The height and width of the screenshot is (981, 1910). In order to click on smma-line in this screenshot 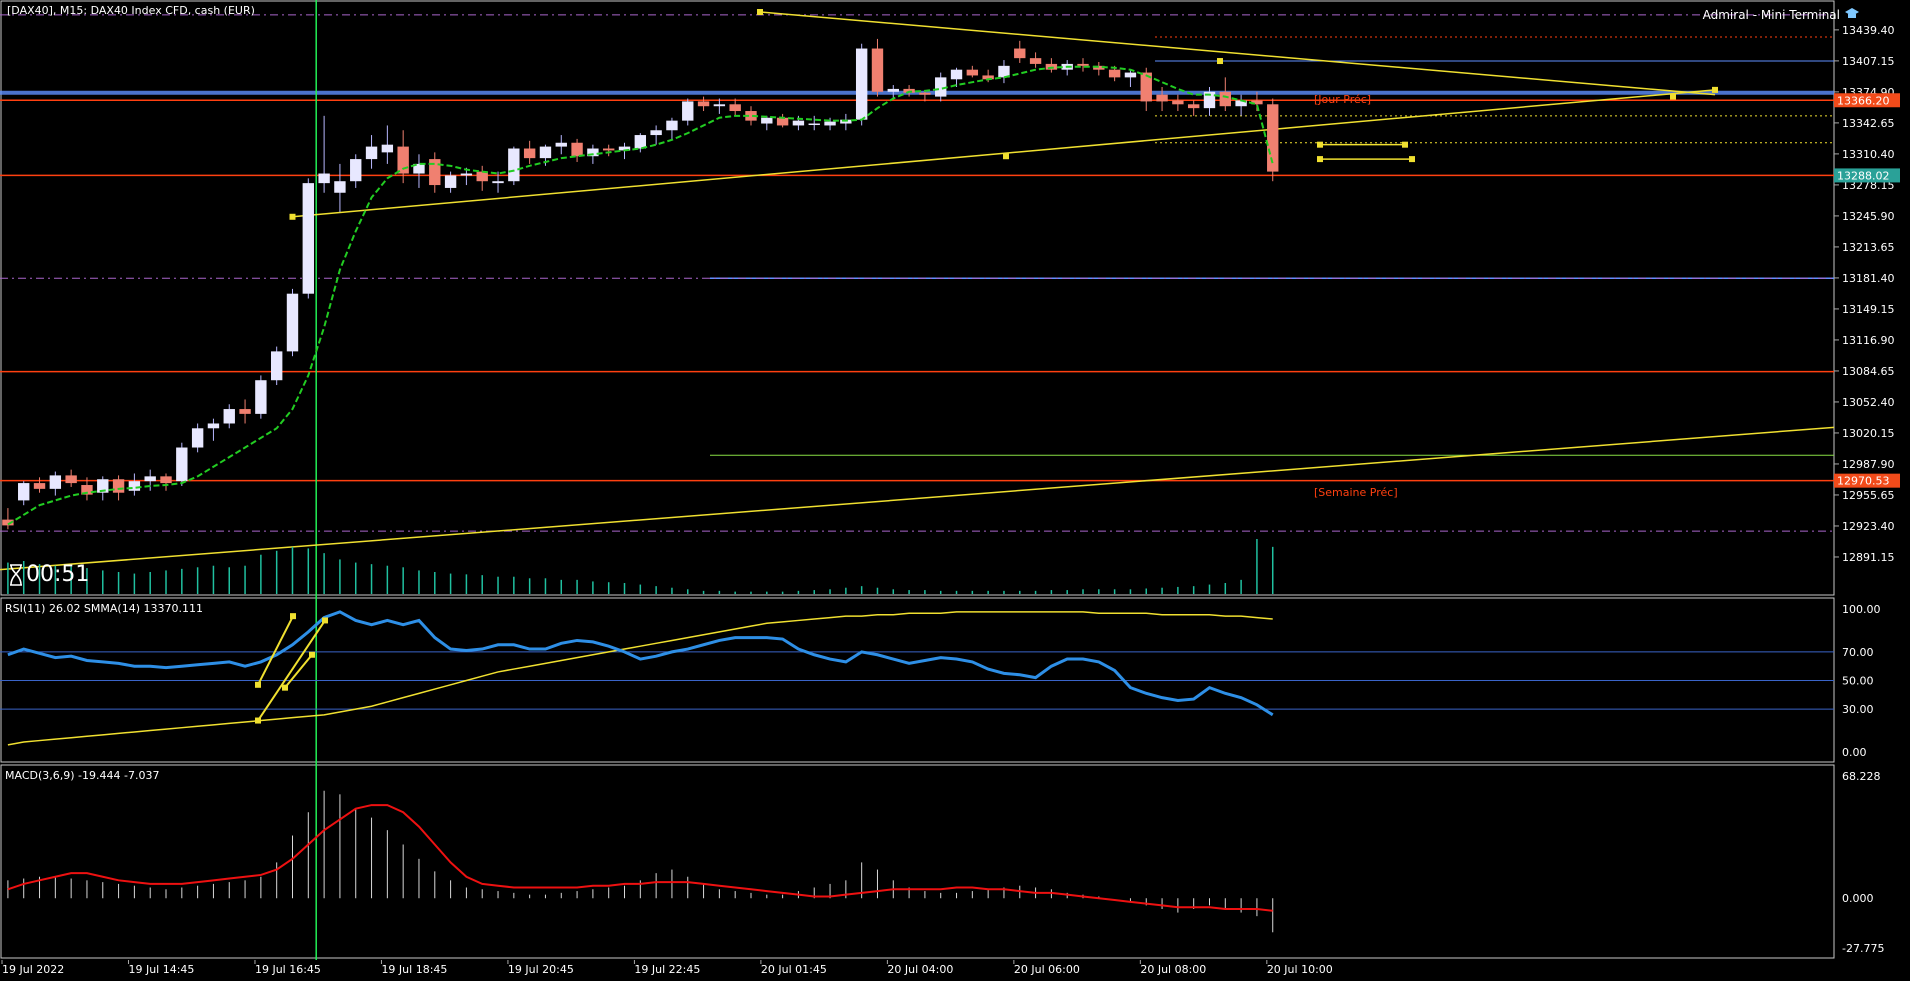, I will do `click(640, 678)`.